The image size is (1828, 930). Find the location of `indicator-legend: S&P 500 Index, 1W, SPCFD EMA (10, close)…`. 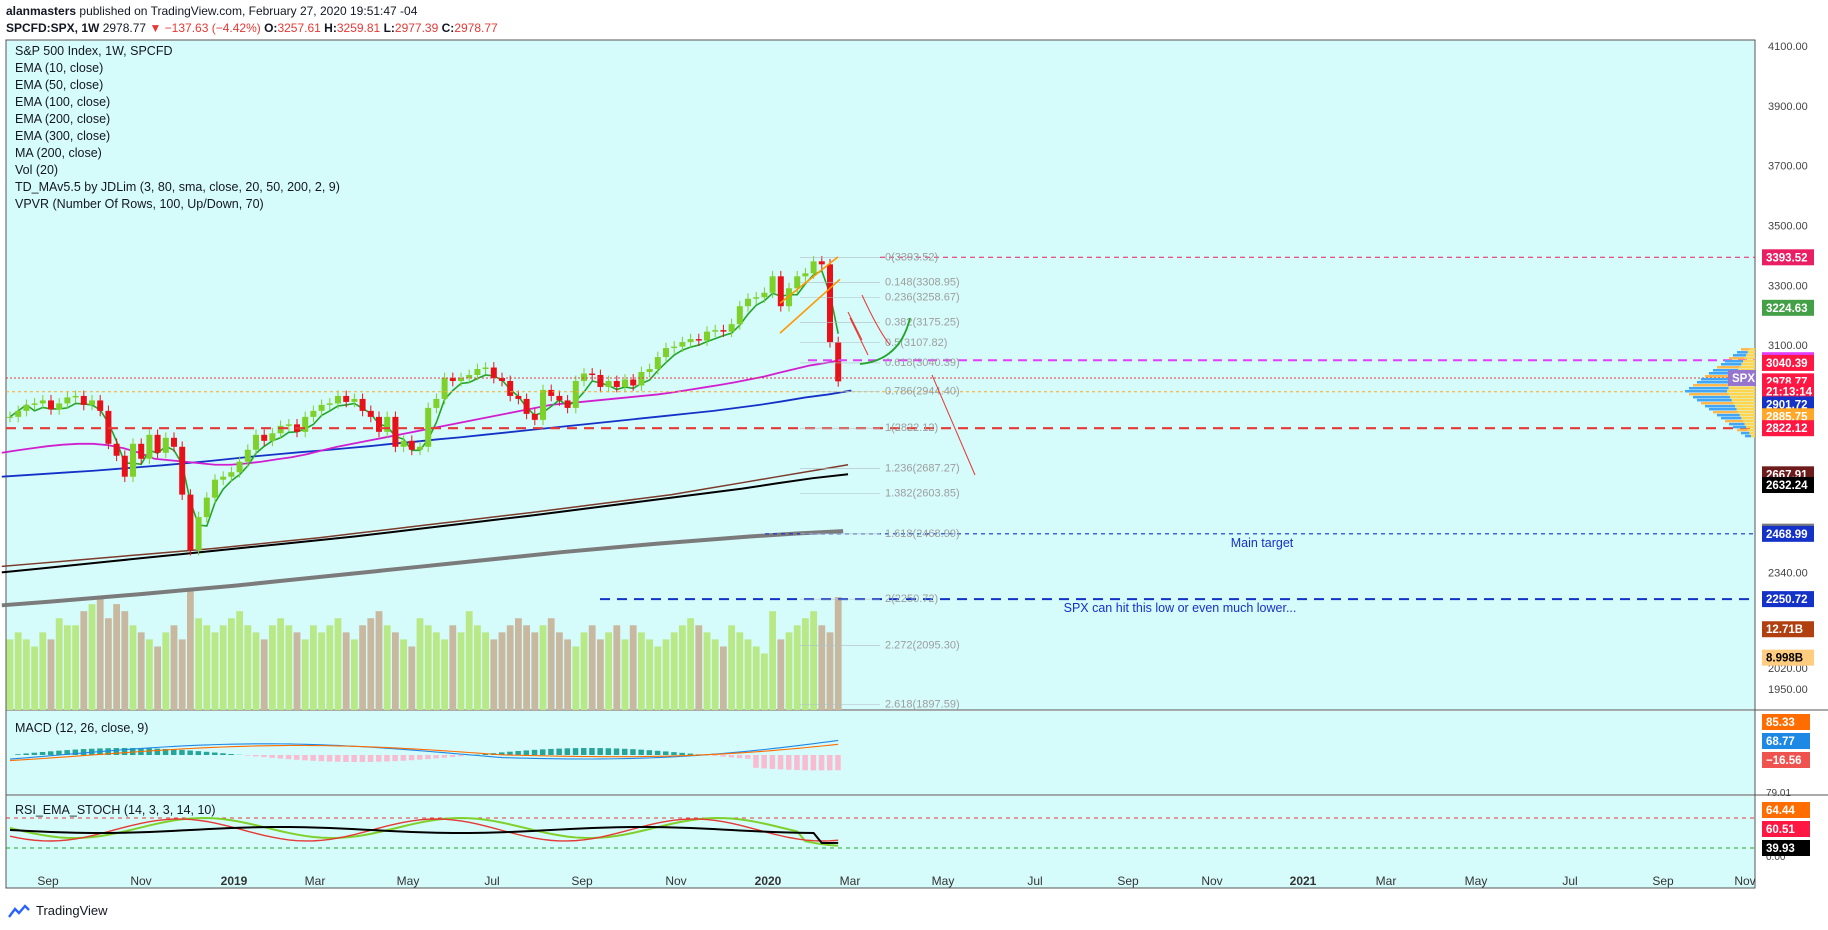

indicator-legend: S&P 500 Index, 1W, SPCFD EMA (10, close)… is located at coordinates (177, 128).